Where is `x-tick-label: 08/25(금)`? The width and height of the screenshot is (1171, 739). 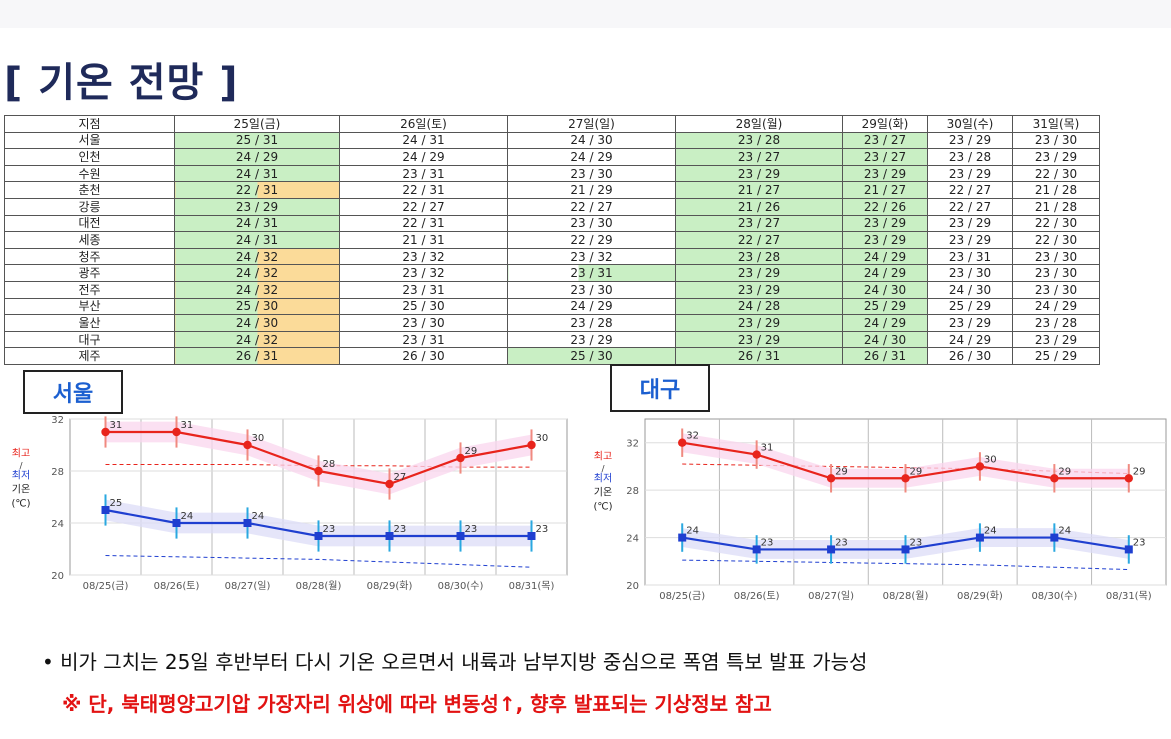 x-tick-label: 08/25(금) is located at coordinates (106, 586).